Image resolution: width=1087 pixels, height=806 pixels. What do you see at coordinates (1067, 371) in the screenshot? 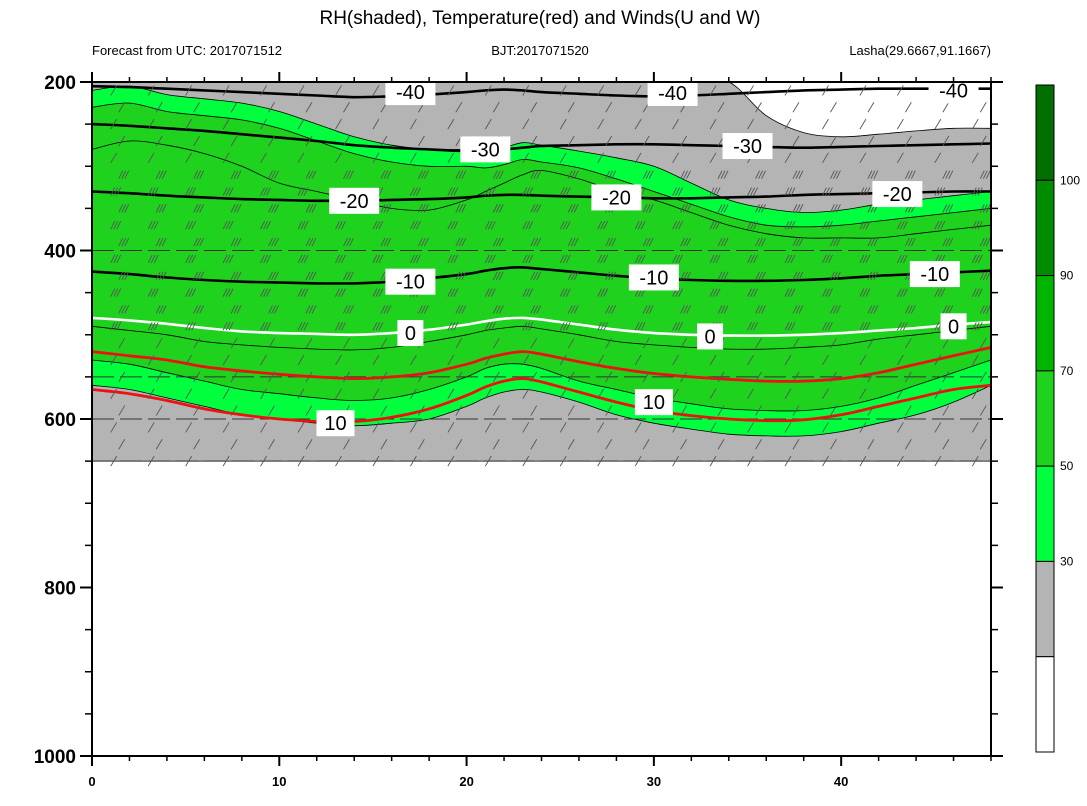
I see `colorbar-label: 70` at bounding box center [1067, 371].